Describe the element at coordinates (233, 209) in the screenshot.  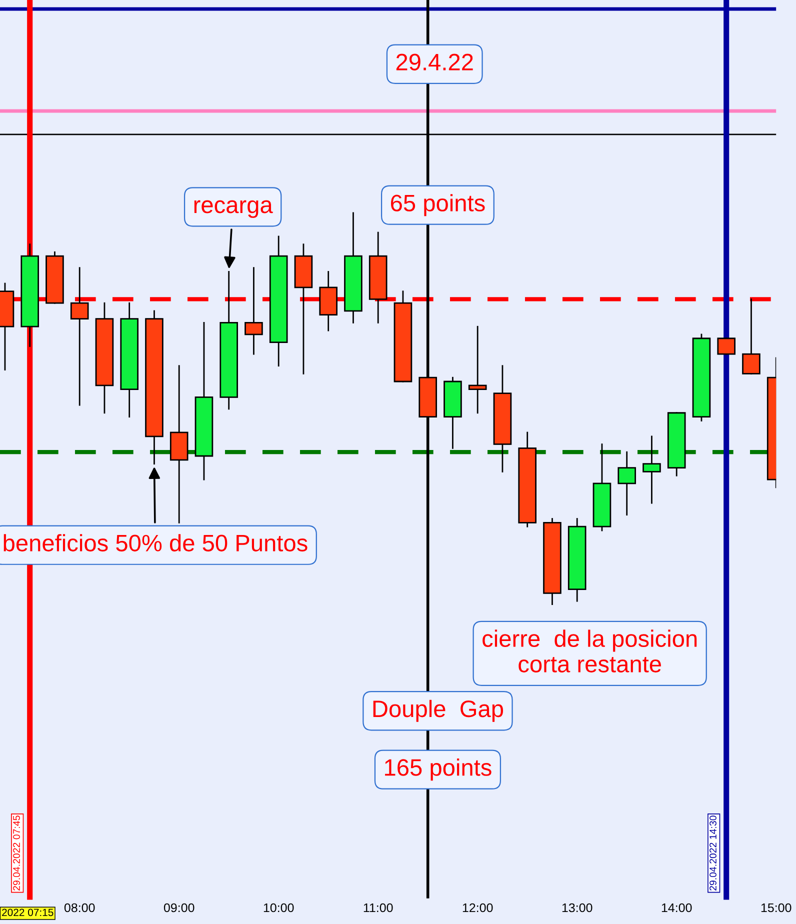
I see `annotation: recarga` at that location.